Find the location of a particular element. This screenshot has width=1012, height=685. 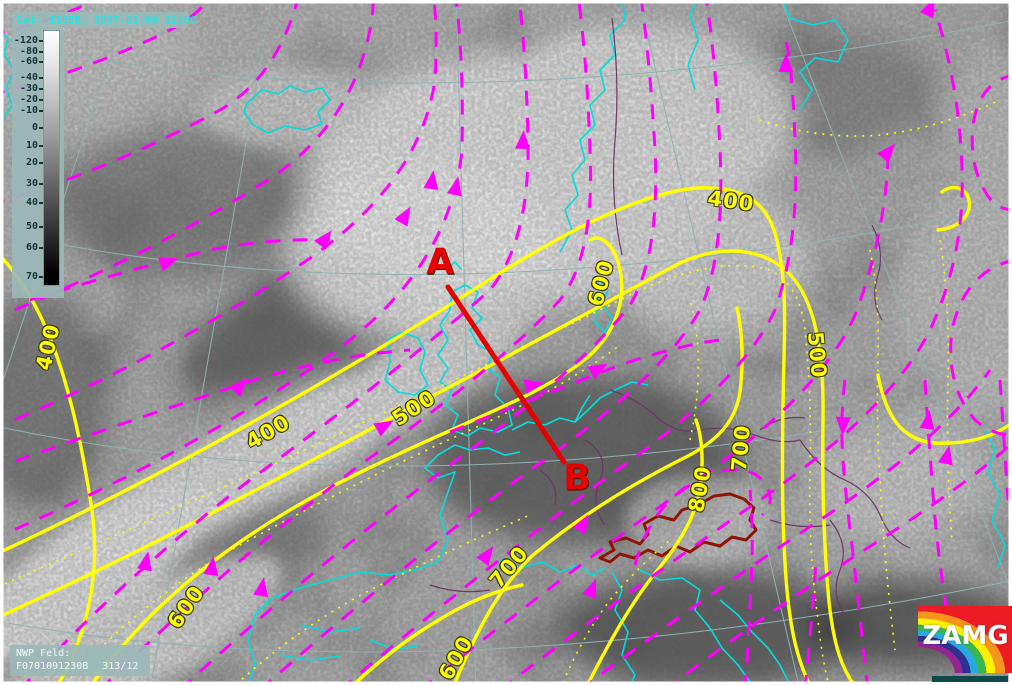

nwp-info-box: NWP Feld: F0701091230B 313/12 is located at coordinates (80, 660).